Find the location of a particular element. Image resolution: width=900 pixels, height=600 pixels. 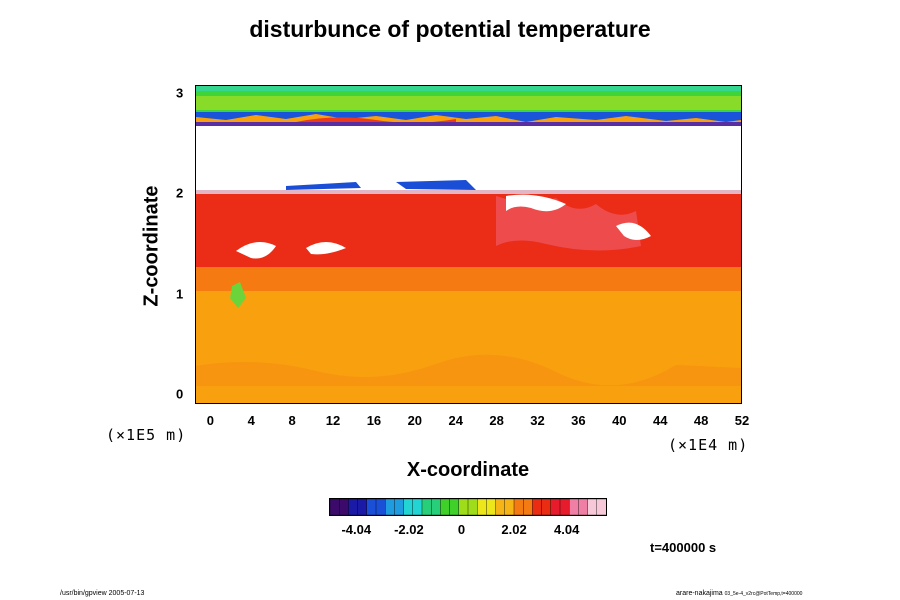

x-tick-label: 0 is located at coordinates (210, 420).